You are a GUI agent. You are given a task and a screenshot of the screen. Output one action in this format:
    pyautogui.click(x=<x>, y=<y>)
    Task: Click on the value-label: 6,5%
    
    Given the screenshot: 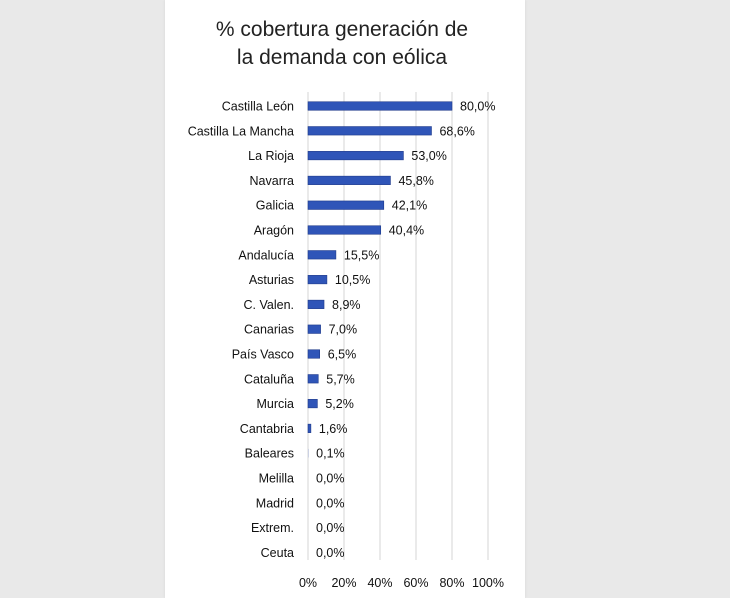 What is the action you would take?
    pyautogui.click(x=342, y=355)
    